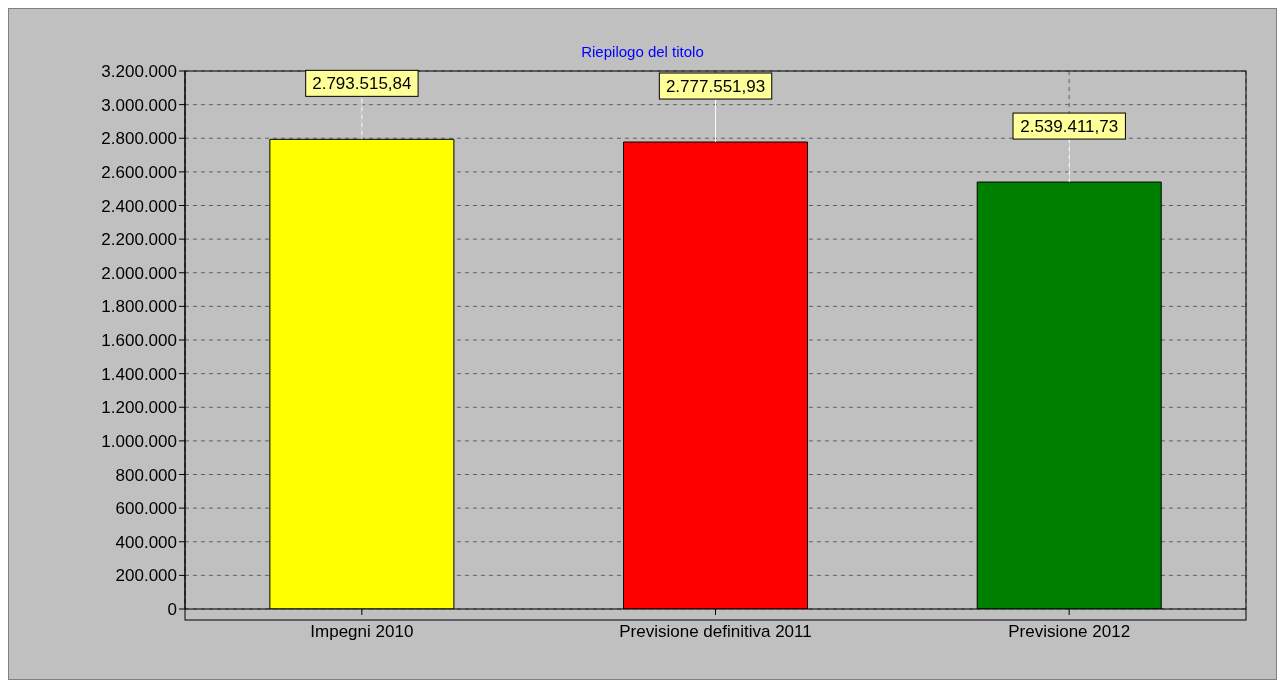  What do you see at coordinates (146, 576) in the screenshot?
I see `y-tick-label: 200.000` at bounding box center [146, 576].